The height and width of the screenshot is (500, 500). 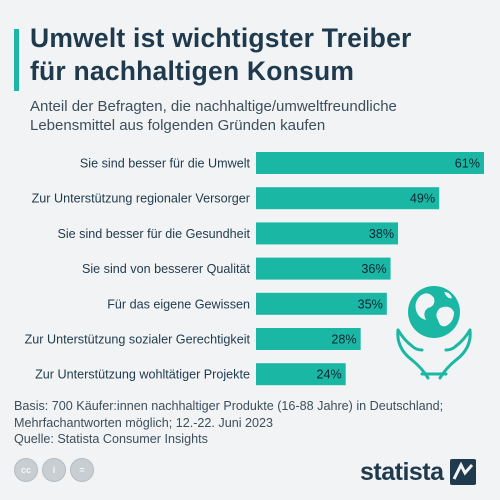 I want to click on value-label: 38%, so click(x=381, y=234).